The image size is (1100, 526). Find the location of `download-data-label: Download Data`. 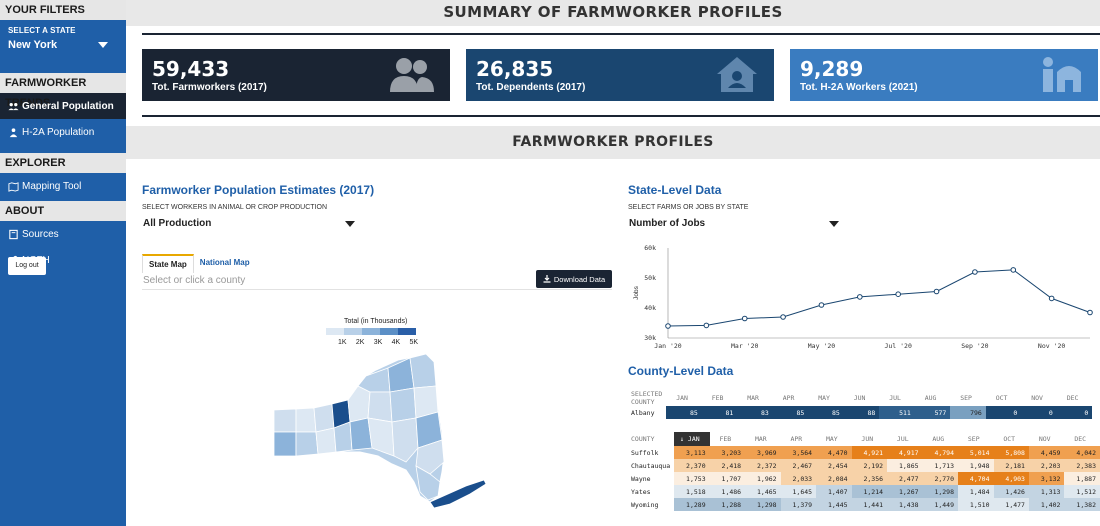

download-data-label: Download Data is located at coordinates (579, 279).